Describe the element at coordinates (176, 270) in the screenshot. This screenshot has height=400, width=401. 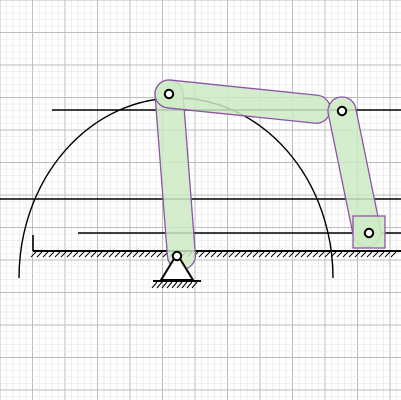
I see `fixed-pivot-support` at that location.